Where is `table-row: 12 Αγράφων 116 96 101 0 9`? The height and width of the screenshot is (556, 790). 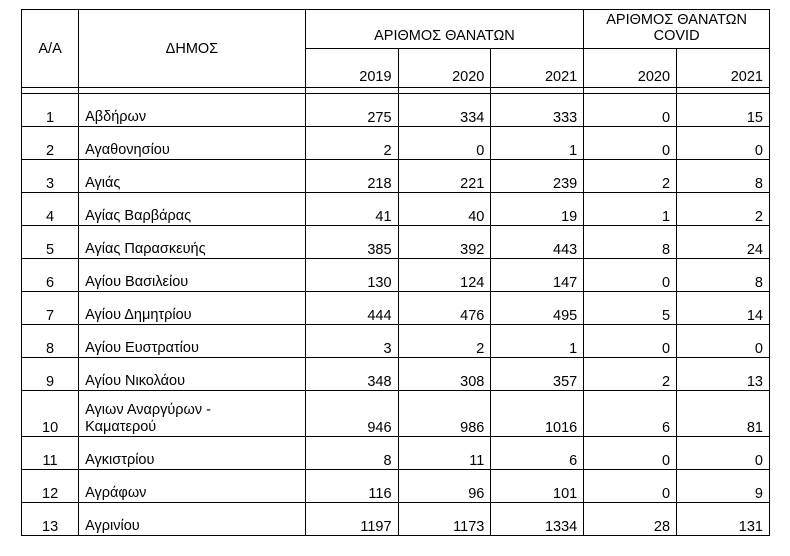 table-row: 12 Αγράφων 116 96 101 0 9 is located at coordinates (395, 486).